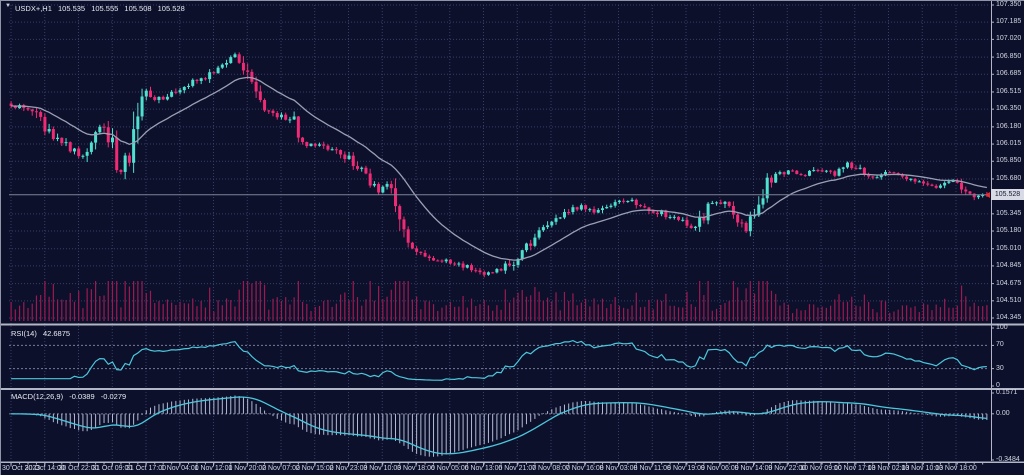 The image size is (1024, 475). I want to click on macd-signal-line, so click(499, 425).